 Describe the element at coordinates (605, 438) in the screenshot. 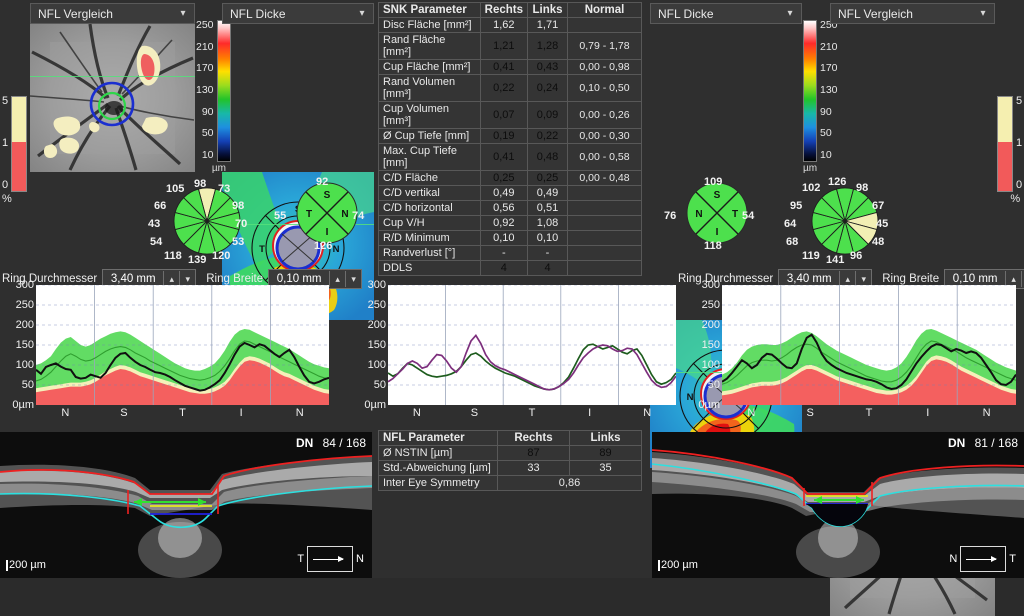

I see `nfl-col-links: Links` at that location.